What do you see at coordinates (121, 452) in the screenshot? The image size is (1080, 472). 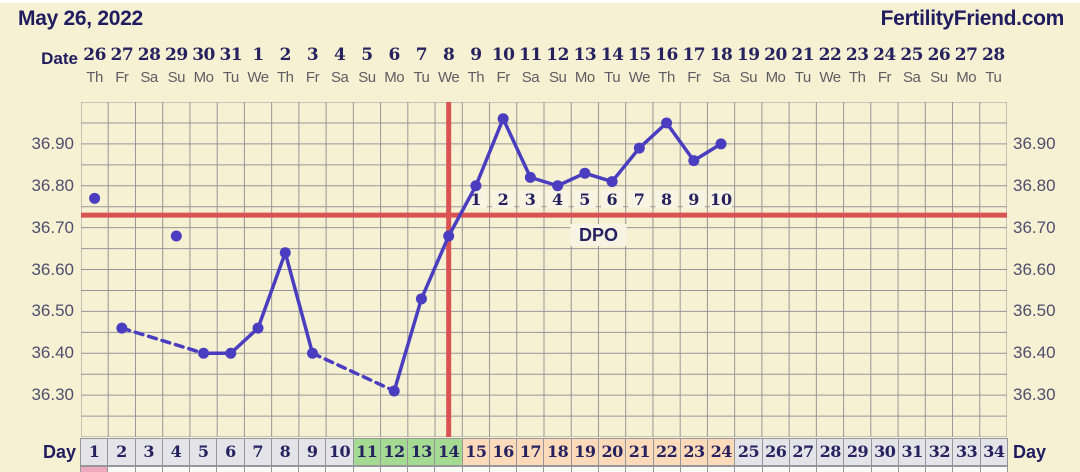 I see `cycle-day-cell: 2` at bounding box center [121, 452].